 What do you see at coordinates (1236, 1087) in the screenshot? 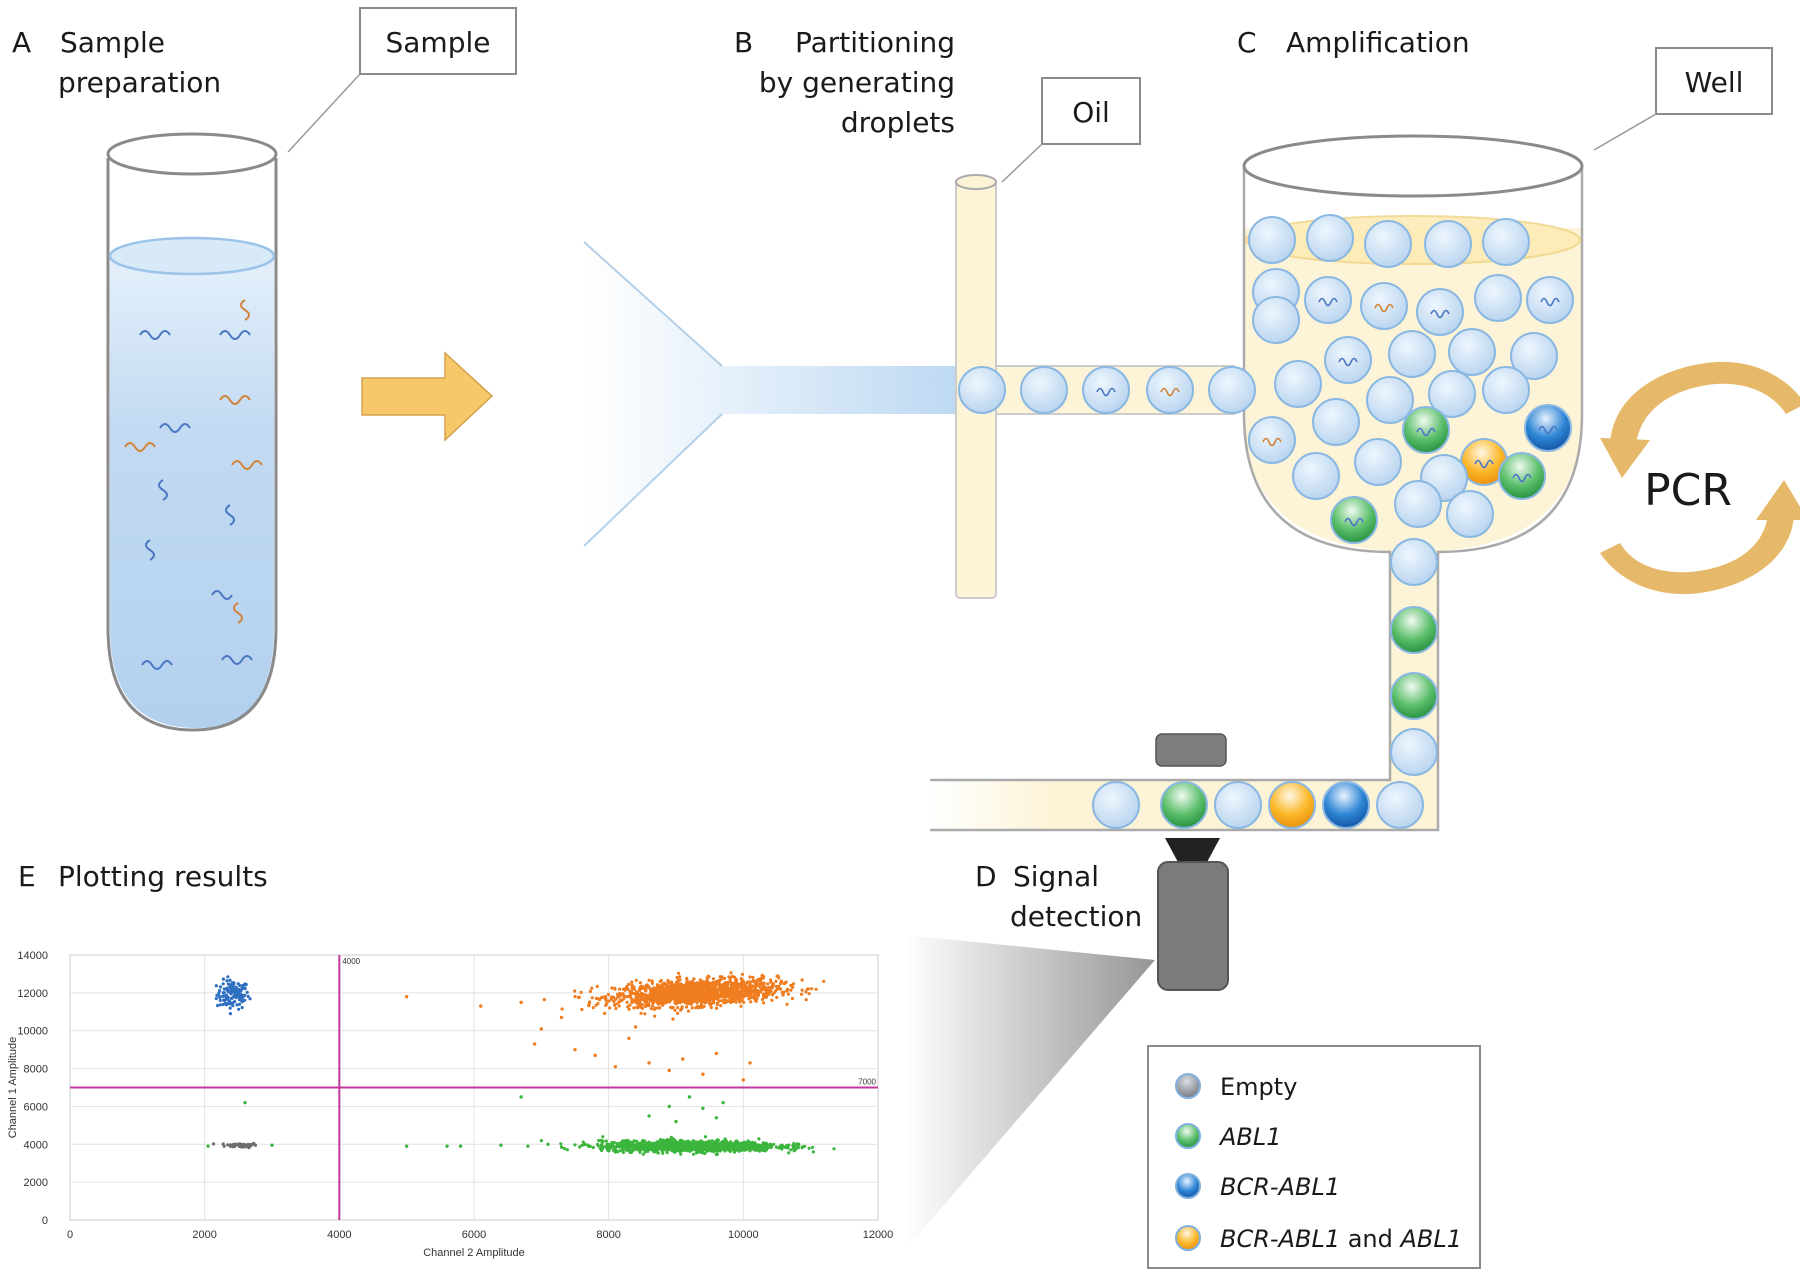
I see `legend-item-empty: Empty` at bounding box center [1236, 1087].